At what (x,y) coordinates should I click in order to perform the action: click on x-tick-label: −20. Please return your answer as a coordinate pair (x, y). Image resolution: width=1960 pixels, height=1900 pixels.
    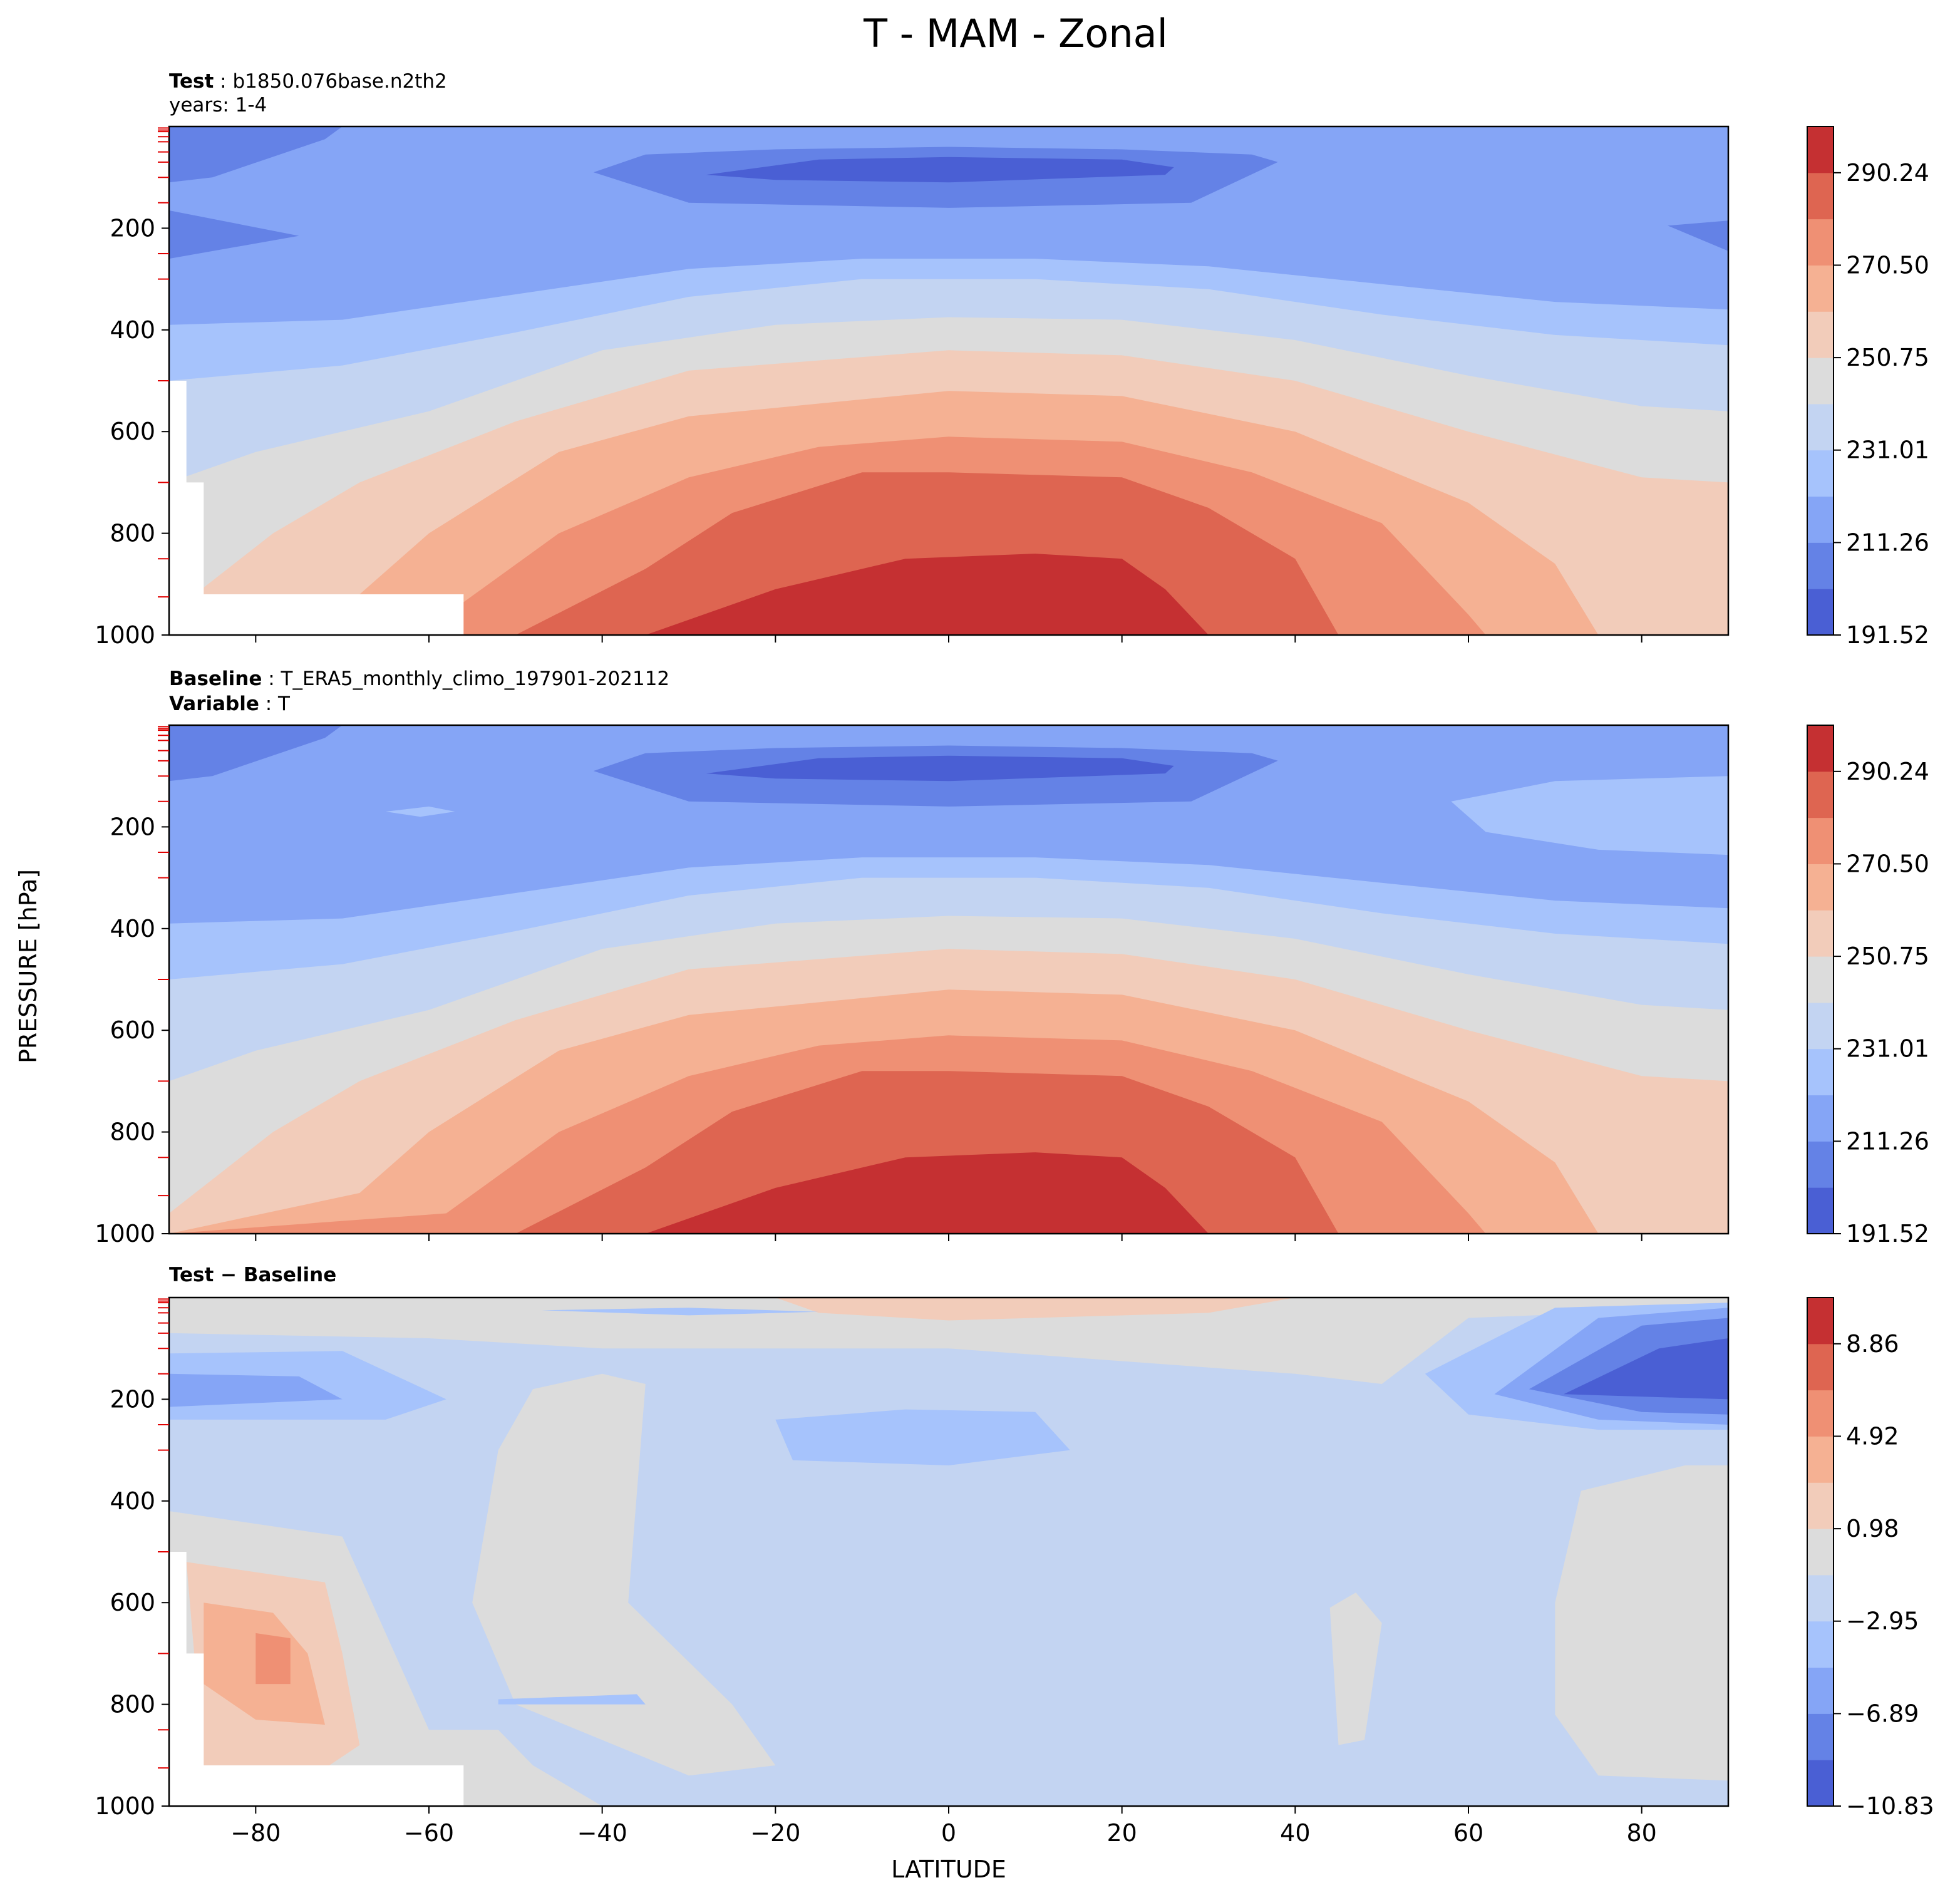
    Looking at the image, I should click on (775, 1833).